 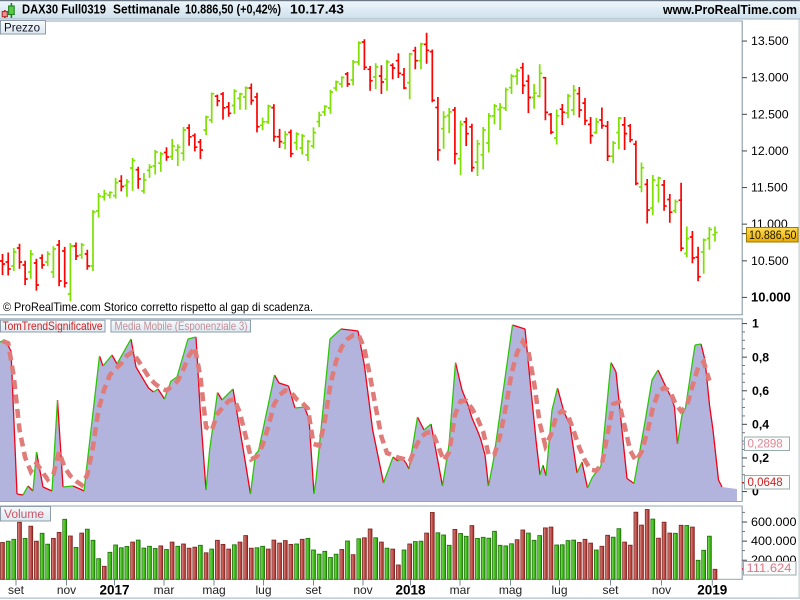 I want to click on svg-text: Media Mobile (Esponenziale 3), so click(x=181, y=326).